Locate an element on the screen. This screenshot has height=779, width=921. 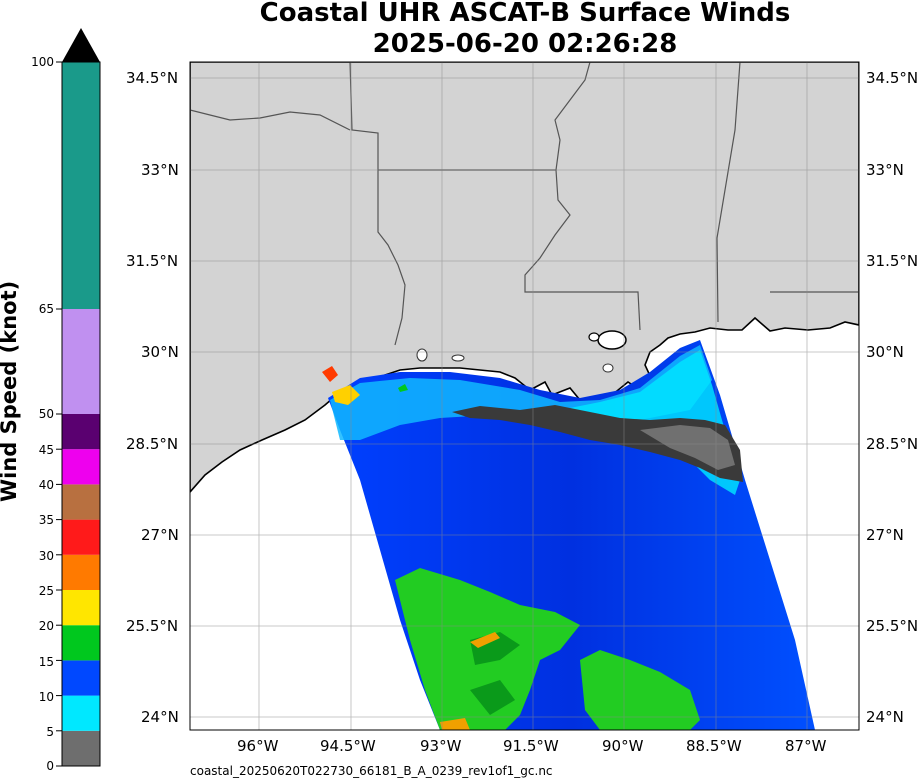
colorbar-tick-label: 50 is located at coordinates (46, 414).